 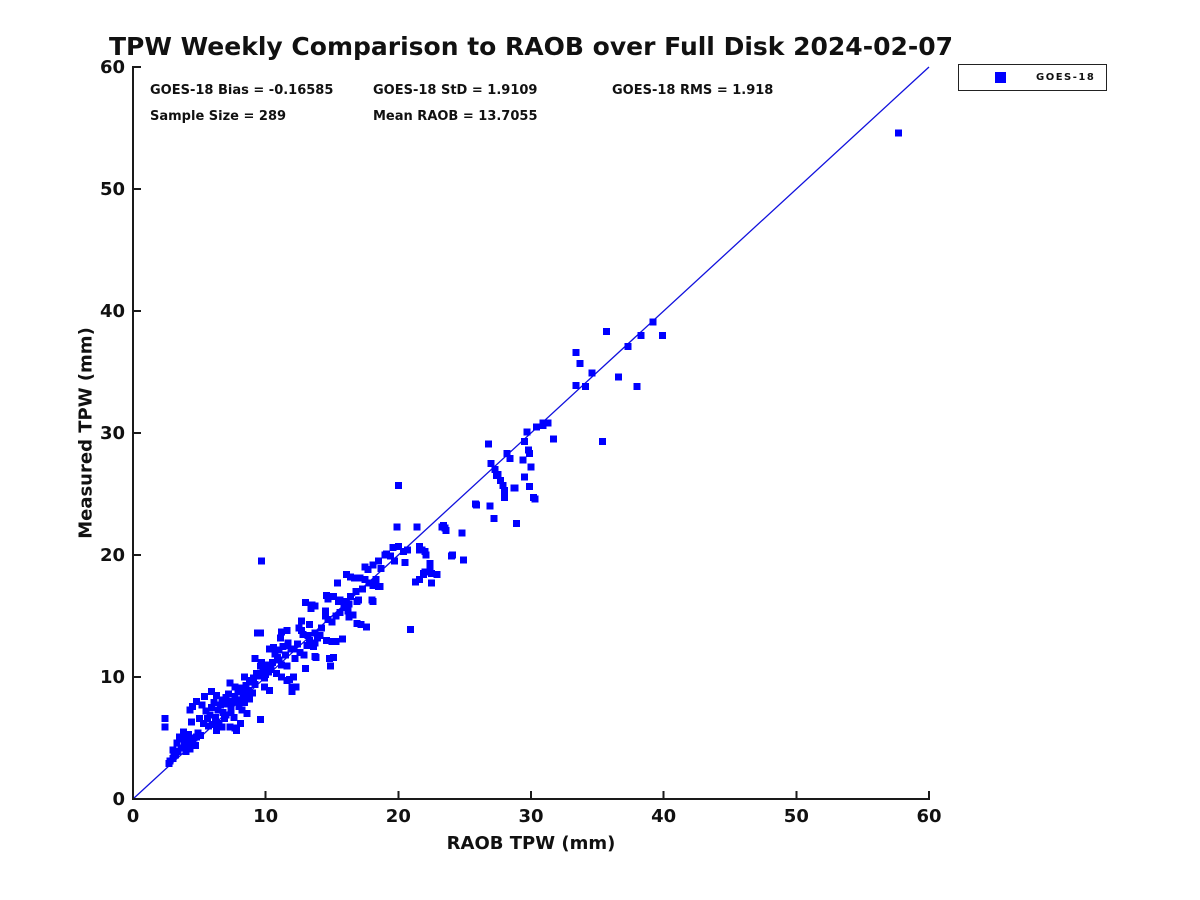 I want to click on x-axis-label: RAOB TPW (mm), so click(x=531, y=843).